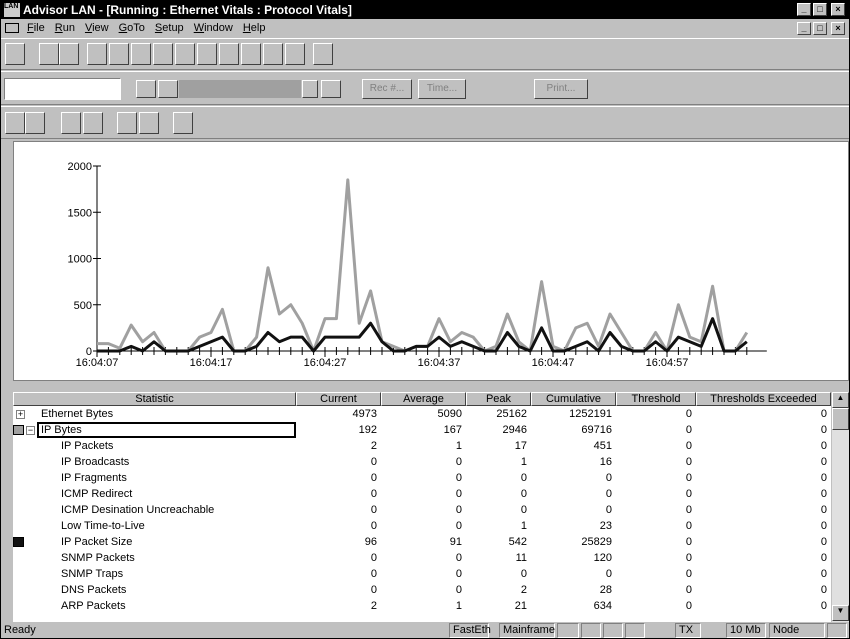  What do you see at coordinates (613, 630) in the screenshot?
I see `status-icon` at bounding box center [613, 630].